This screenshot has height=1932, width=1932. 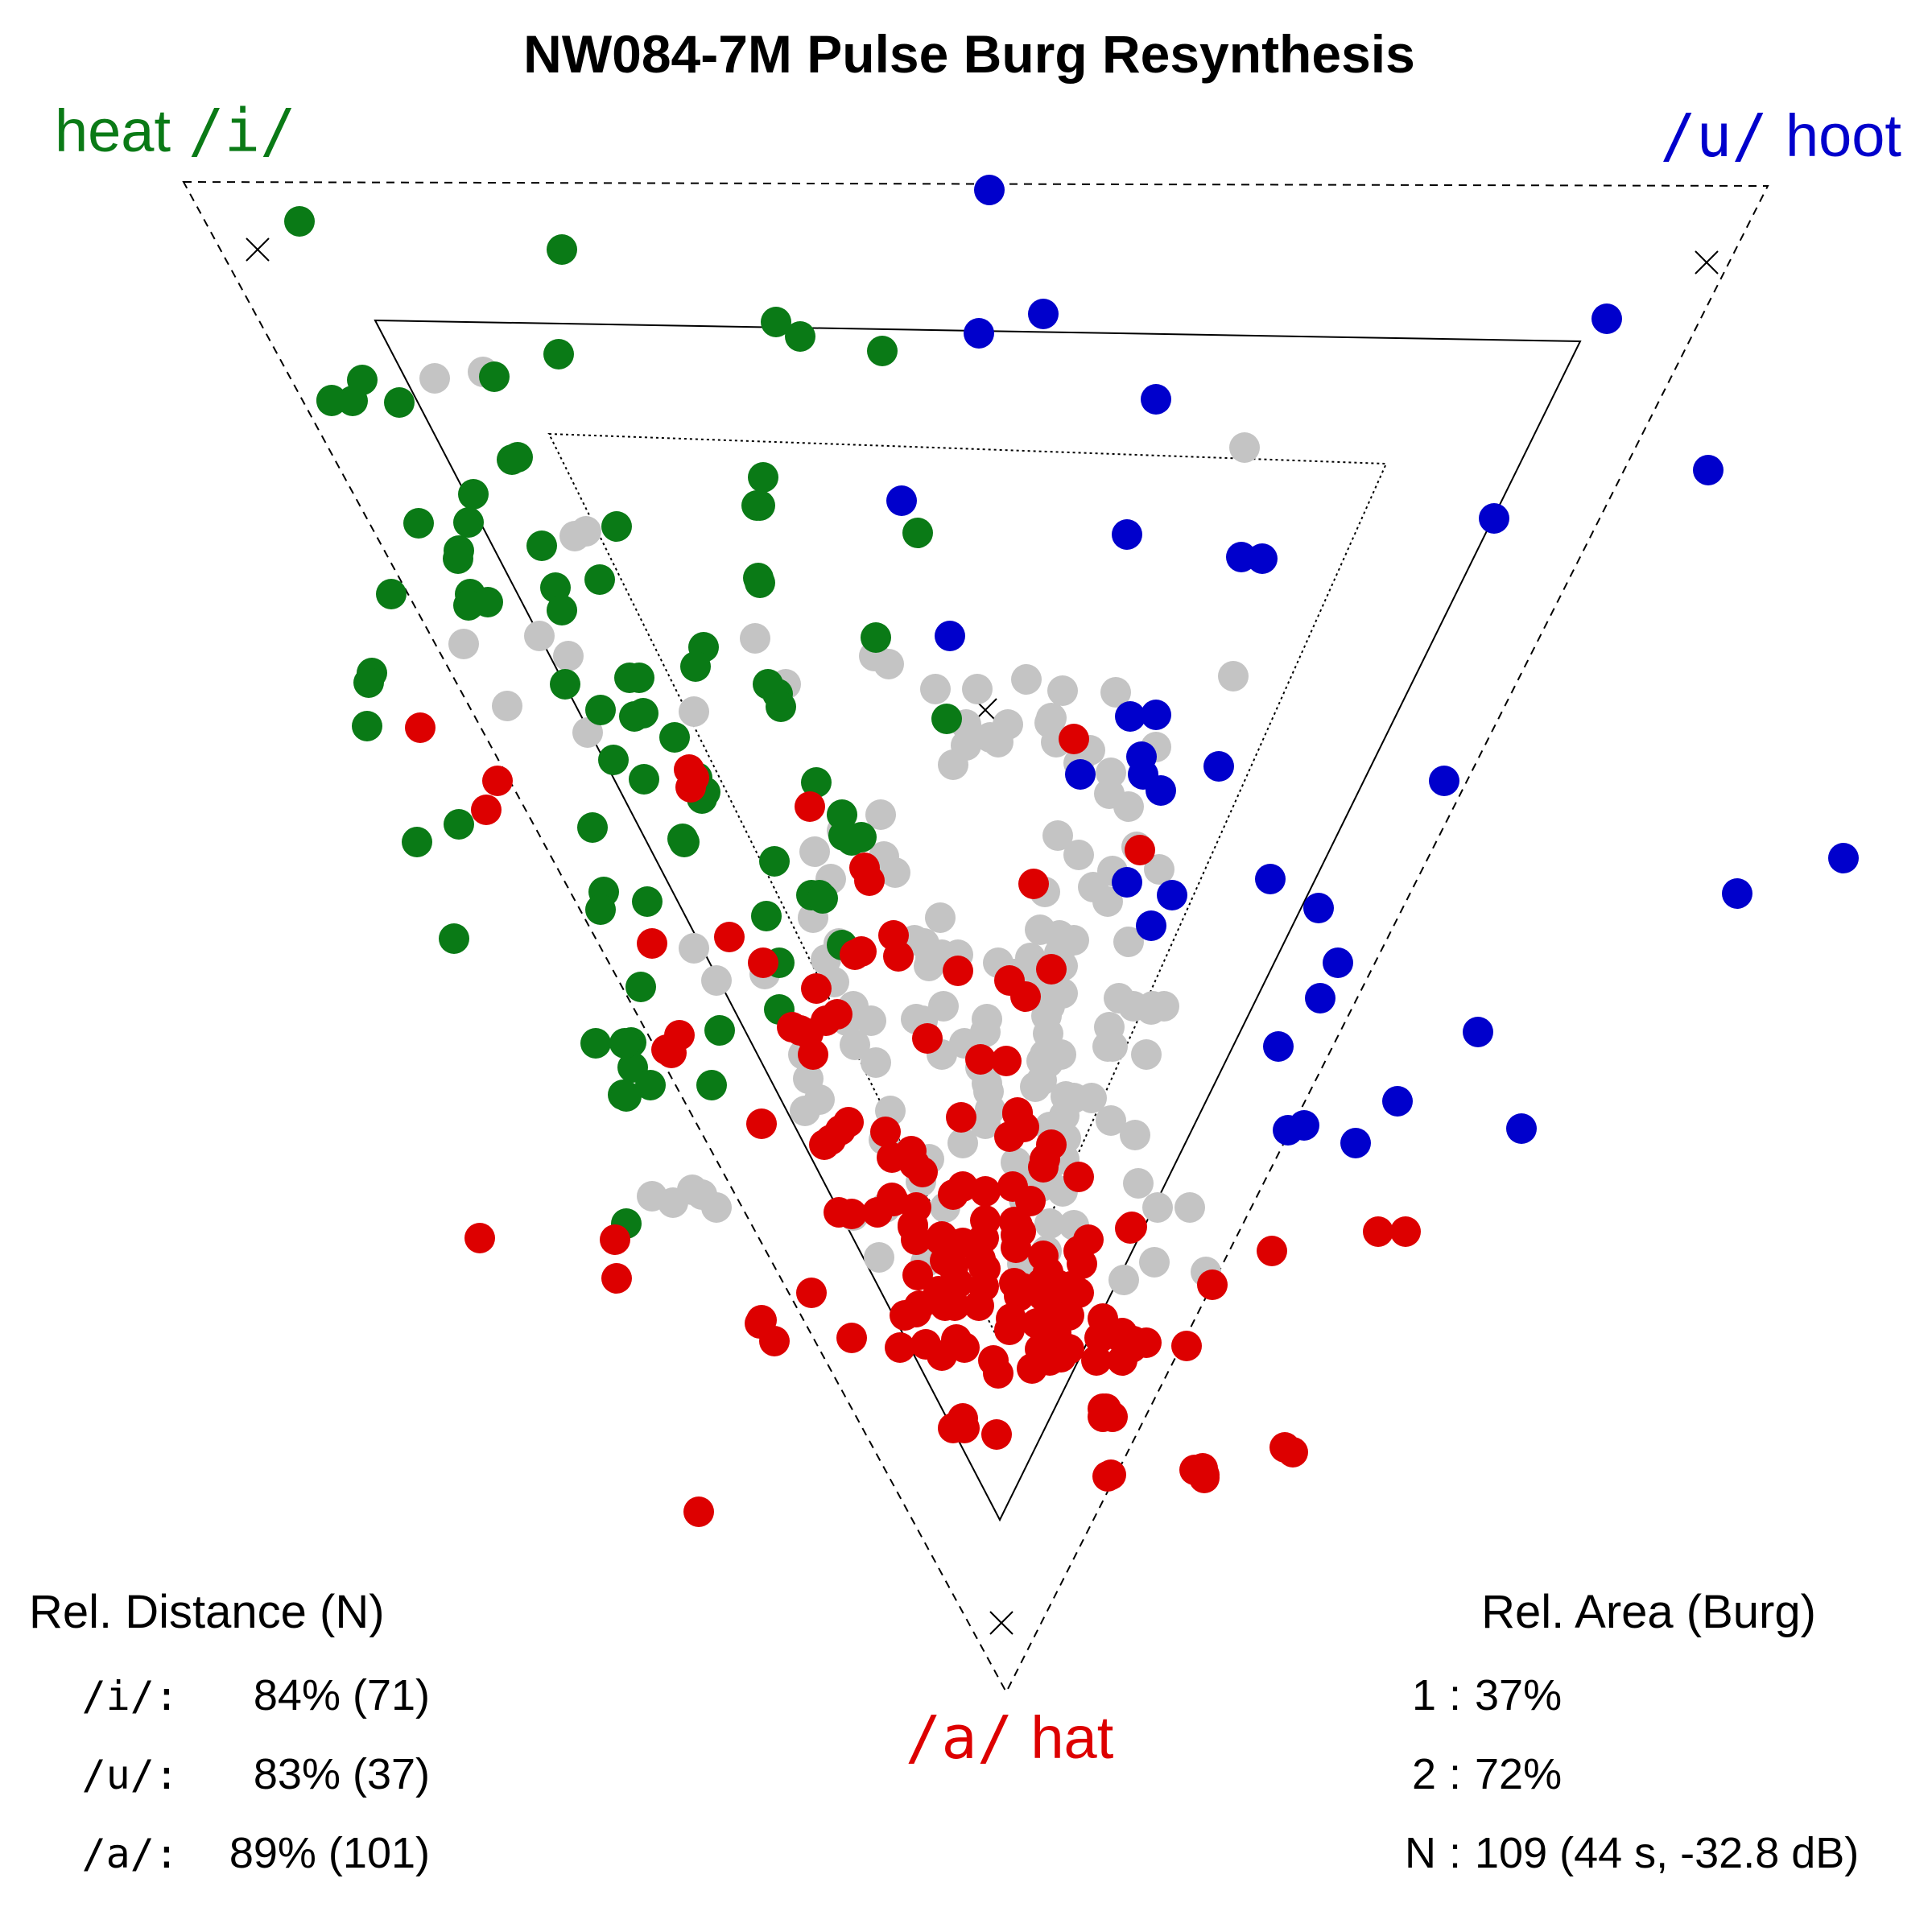 I want to click on rel-area-row-1-value: 37%, so click(x=1518, y=1695).